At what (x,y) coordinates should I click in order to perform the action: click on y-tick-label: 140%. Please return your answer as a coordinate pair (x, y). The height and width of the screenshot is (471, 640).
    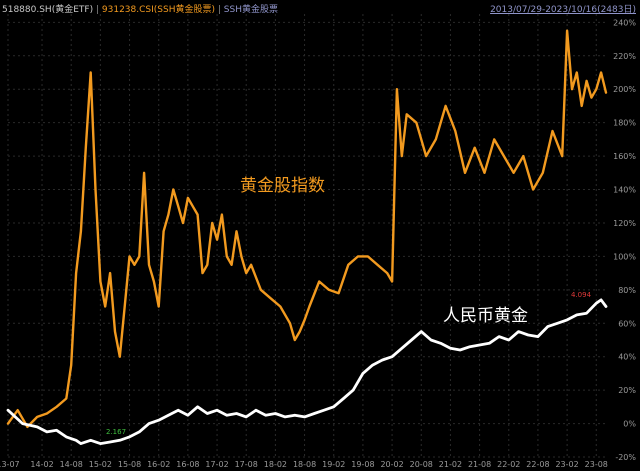
    Looking at the image, I should click on (624, 190).